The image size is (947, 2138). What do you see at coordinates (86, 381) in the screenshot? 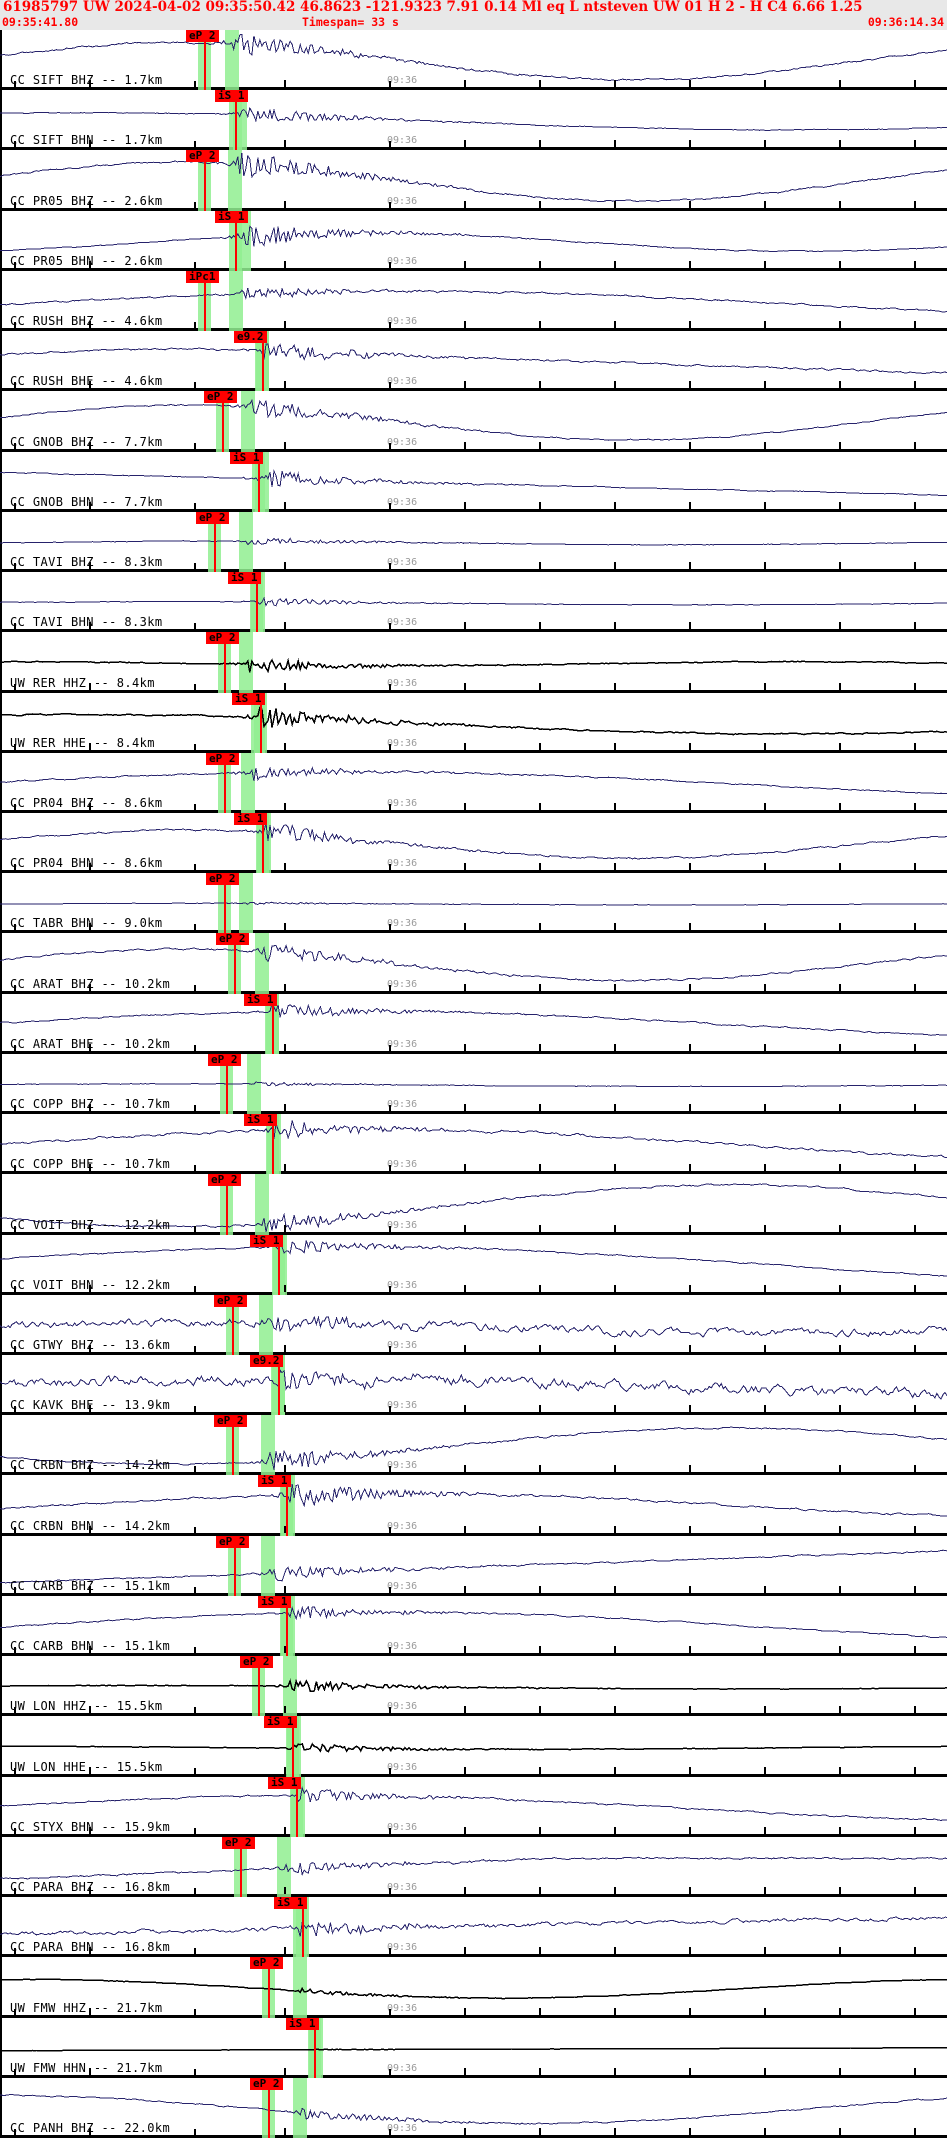
I see `channel-label: CC RUSH BHE -- 4.6km` at bounding box center [86, 381].